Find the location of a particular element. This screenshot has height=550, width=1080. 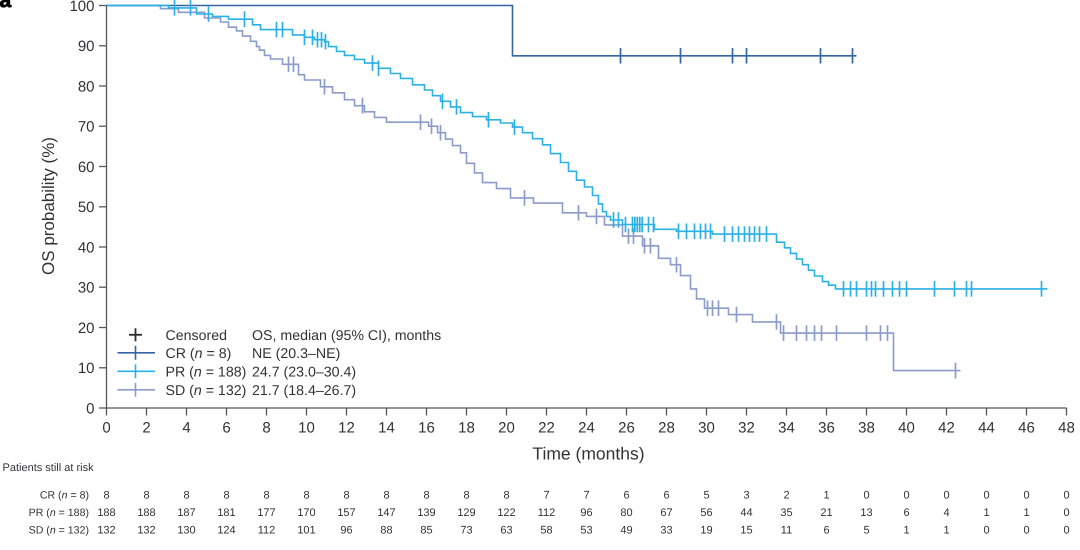

svg-text: Patients still at risk is located at coordinates (49, 468).